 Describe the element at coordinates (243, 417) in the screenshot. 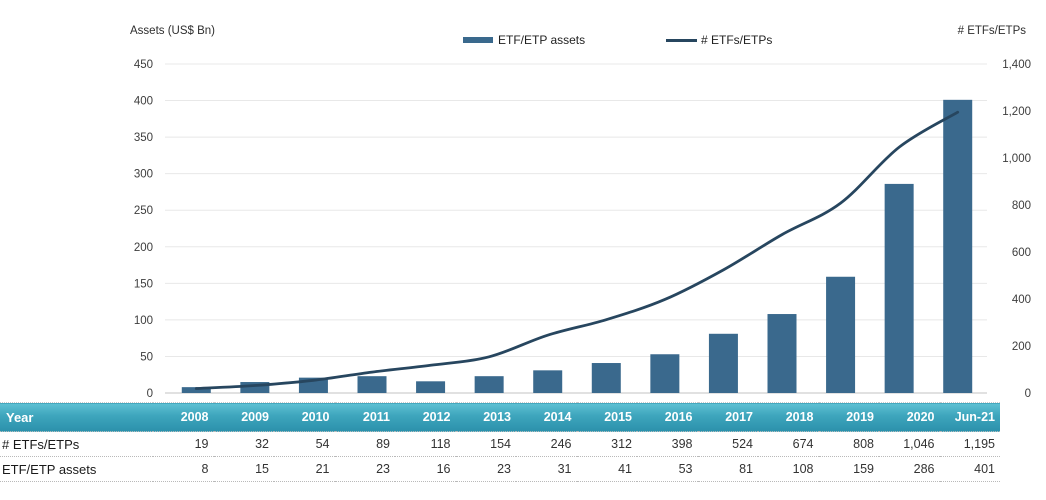

I see `table-header-cell: 2009` at that location.